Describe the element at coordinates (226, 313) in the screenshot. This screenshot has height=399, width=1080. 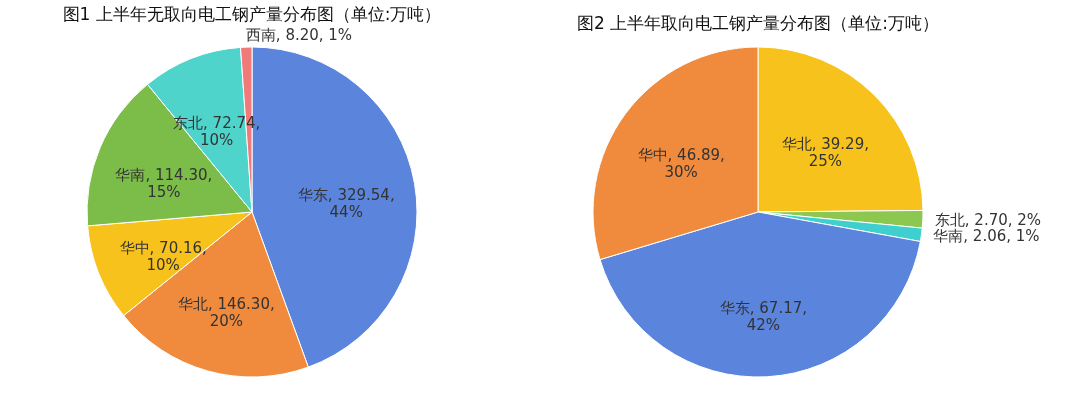
I see `slice-label: 华北, 146.30, 20%` at that location.